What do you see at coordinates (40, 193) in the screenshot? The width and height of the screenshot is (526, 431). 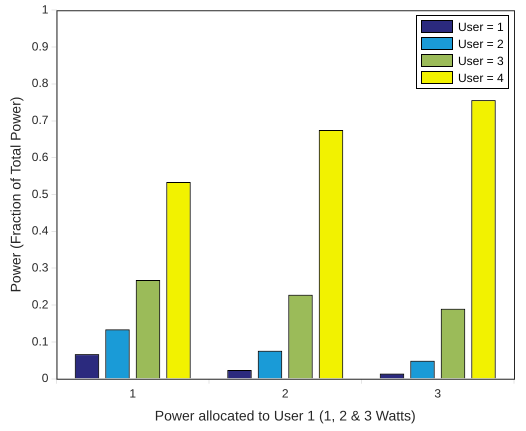 I see `y-tick-label: 0.5` at bounding box center [40, 193].